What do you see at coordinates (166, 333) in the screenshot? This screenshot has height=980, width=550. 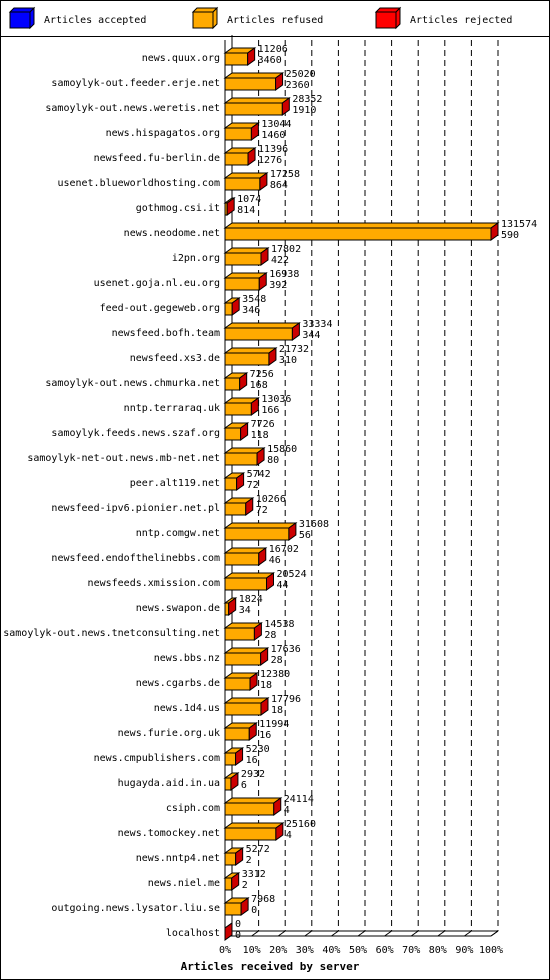 I see `y-tick-label: newsfeed.bofh.team` at bounding box center [166, 333].